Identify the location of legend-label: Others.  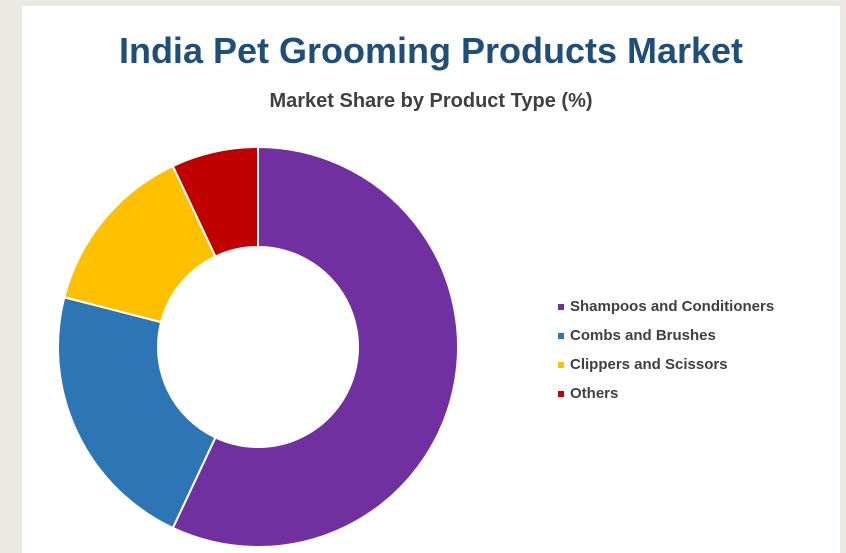
(594, 393).